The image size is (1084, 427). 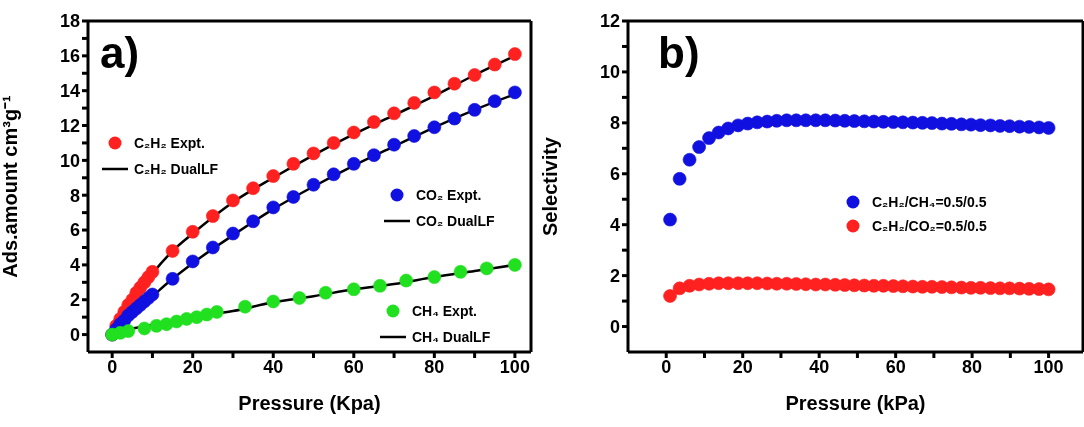 I want to click on legend-label: CO₂ Expt., so click(x=449, y=195).